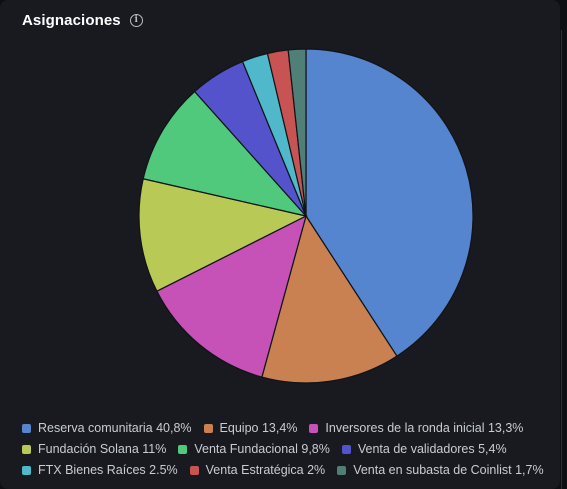 The image size is (567, 489). I want to click on legend-label: Reserva comunitaria 40,8%, so click(115, 428).